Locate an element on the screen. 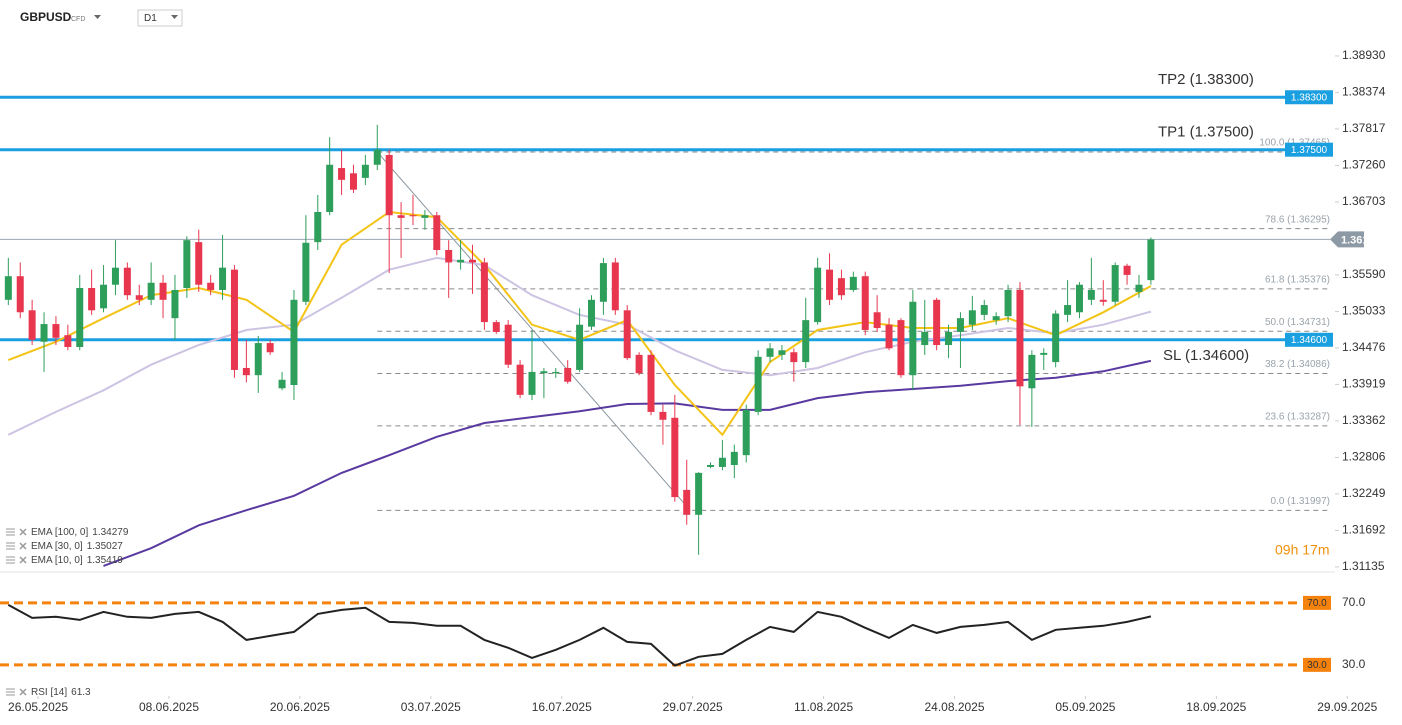  current-price-label: 1.36131 is located at coordinates (1361, 240).